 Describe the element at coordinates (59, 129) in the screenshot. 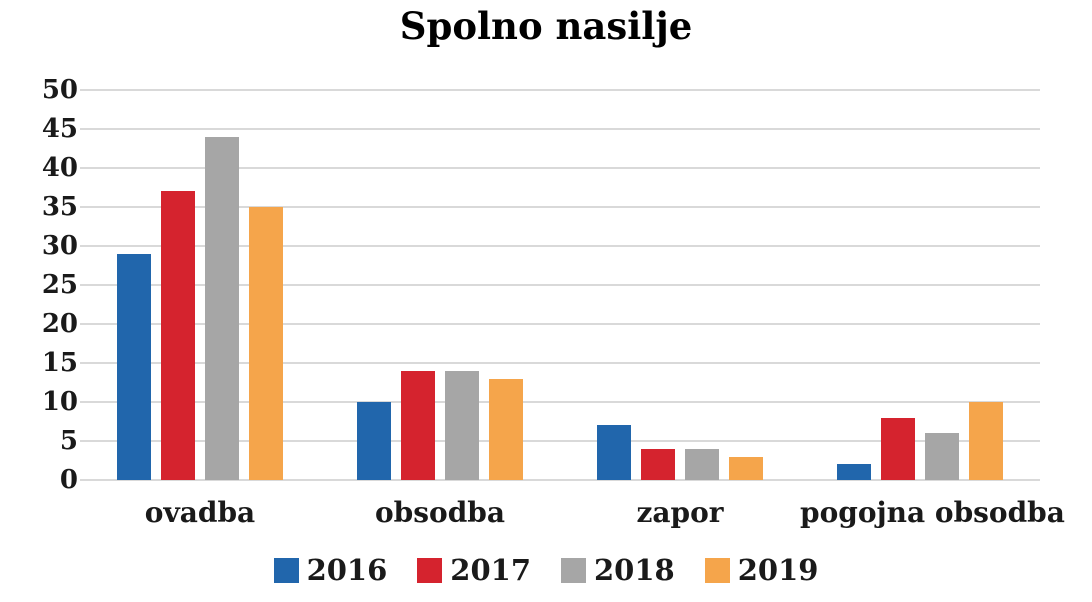

I see `y-tick-label-45: 45` at that location.